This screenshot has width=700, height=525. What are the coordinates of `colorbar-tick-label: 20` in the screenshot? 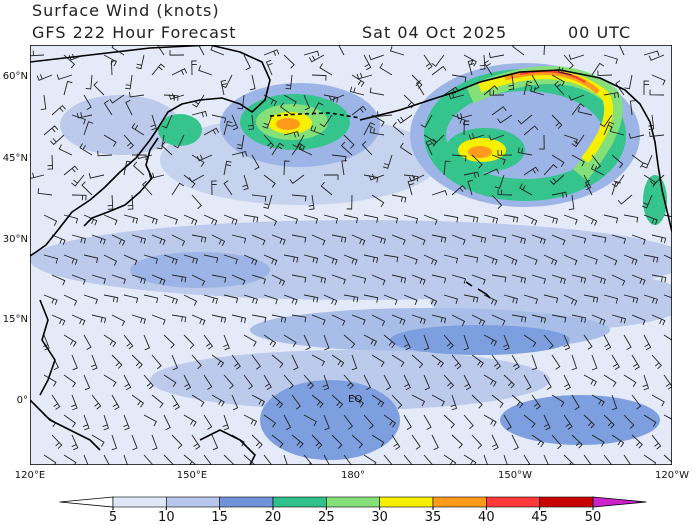 It's located at (273, 517).